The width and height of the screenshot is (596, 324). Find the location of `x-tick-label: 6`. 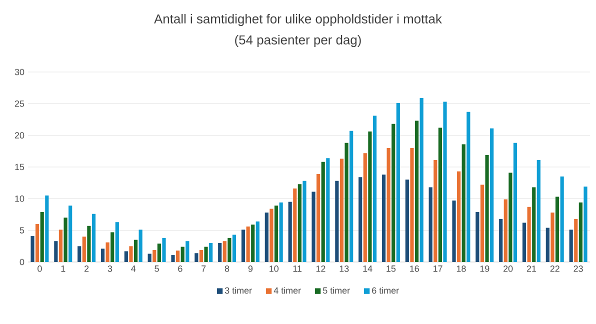

x-tick-label: 6 is located at coordinates (180, 269).